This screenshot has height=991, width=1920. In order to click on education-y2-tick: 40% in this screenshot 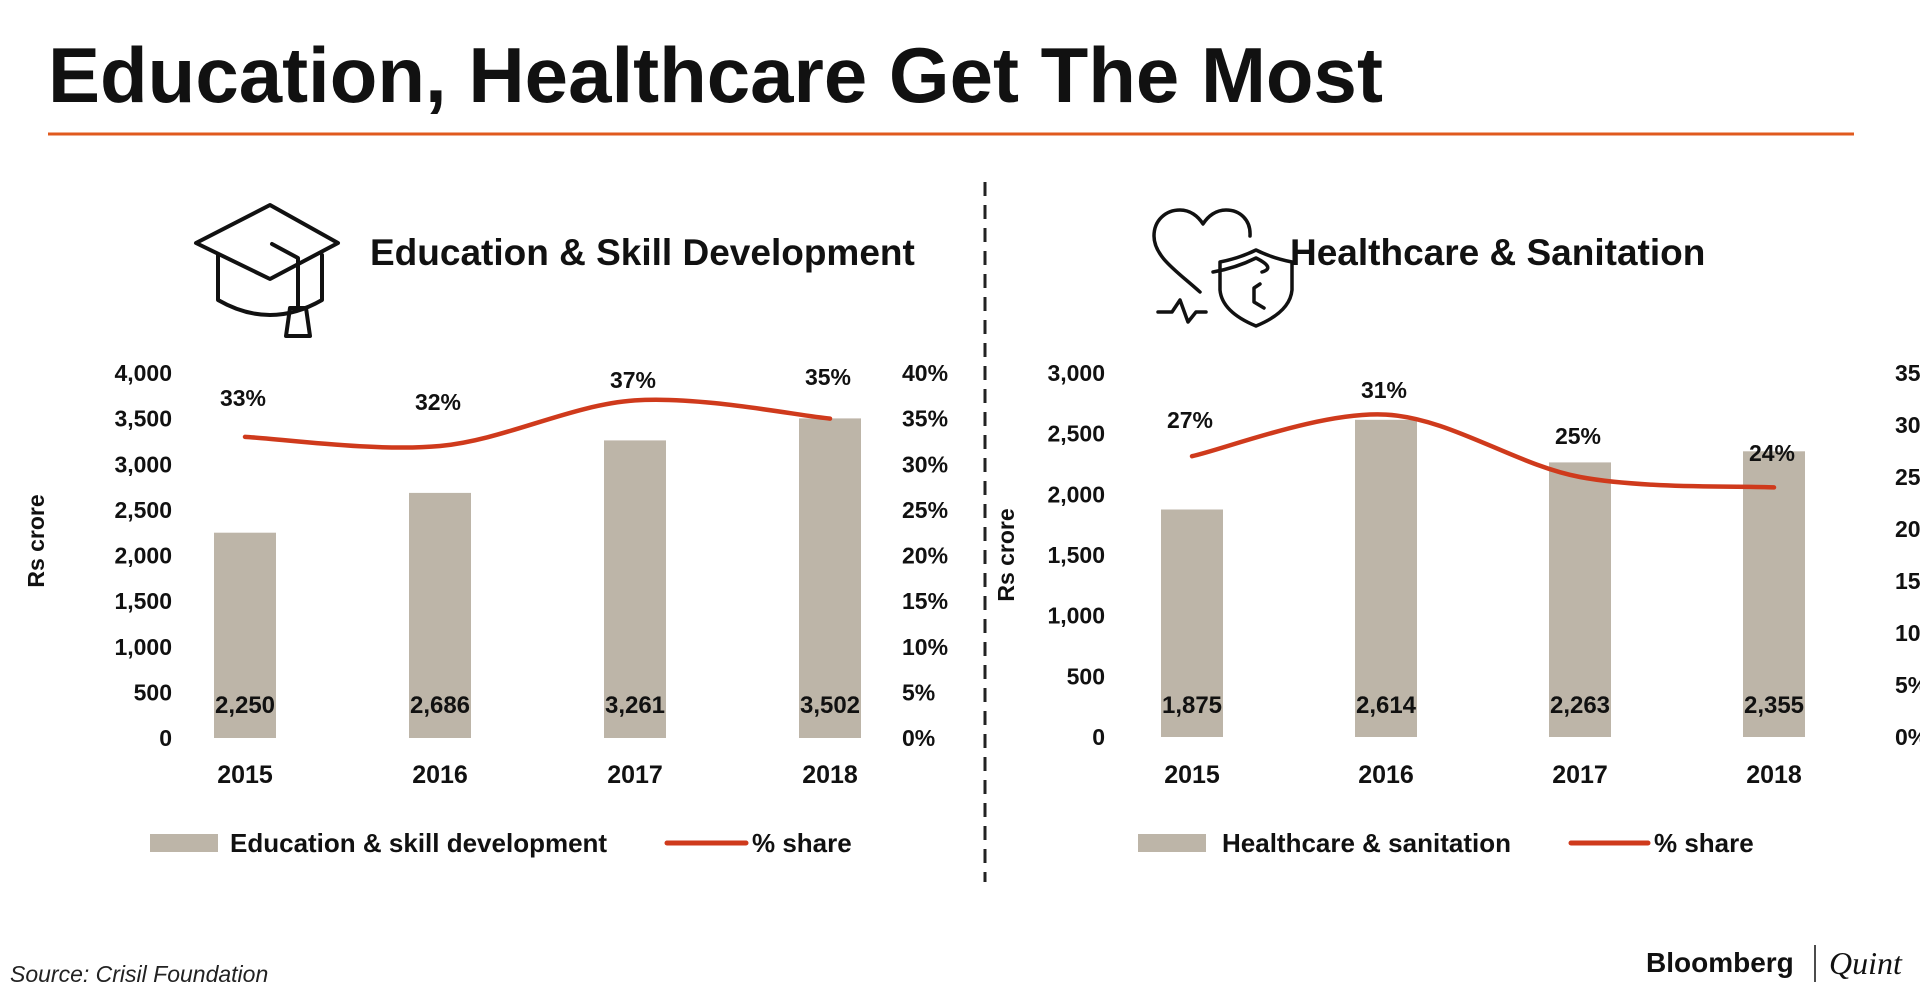, I will do `click(925, 373)`.